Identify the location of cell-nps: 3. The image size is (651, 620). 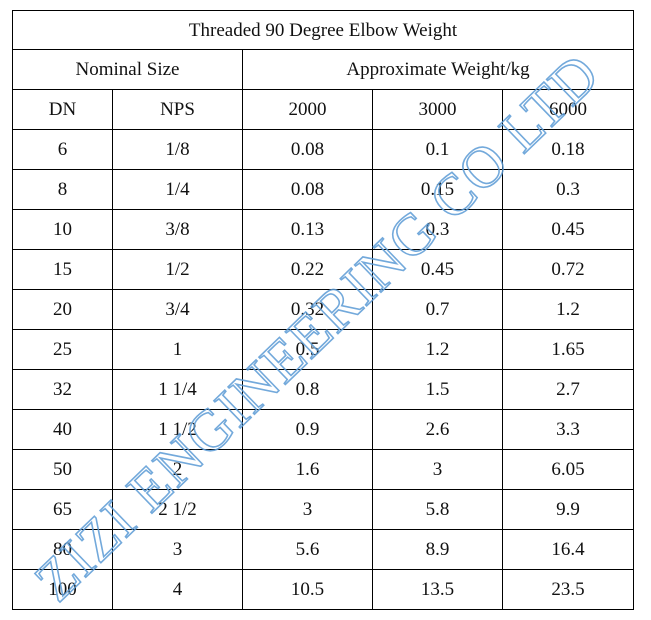
(177, 549).